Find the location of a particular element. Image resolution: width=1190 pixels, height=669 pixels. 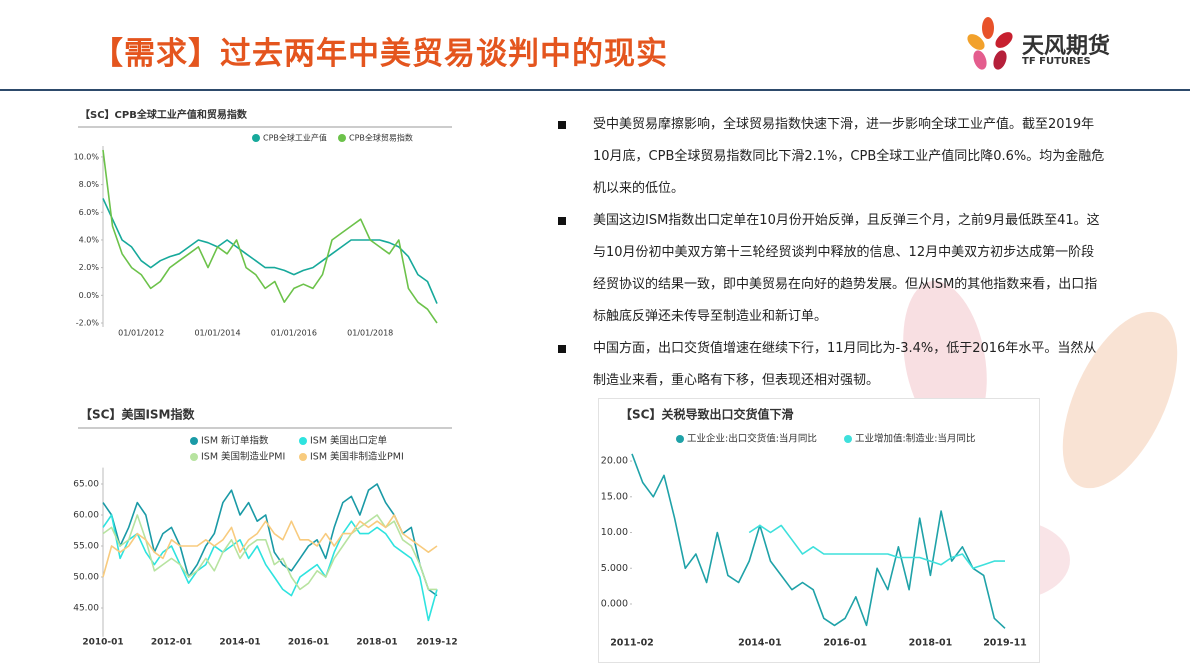

chart-title: 【SC】CPB全球工业产值和贸易指数 is located at coordinates (164, 114).